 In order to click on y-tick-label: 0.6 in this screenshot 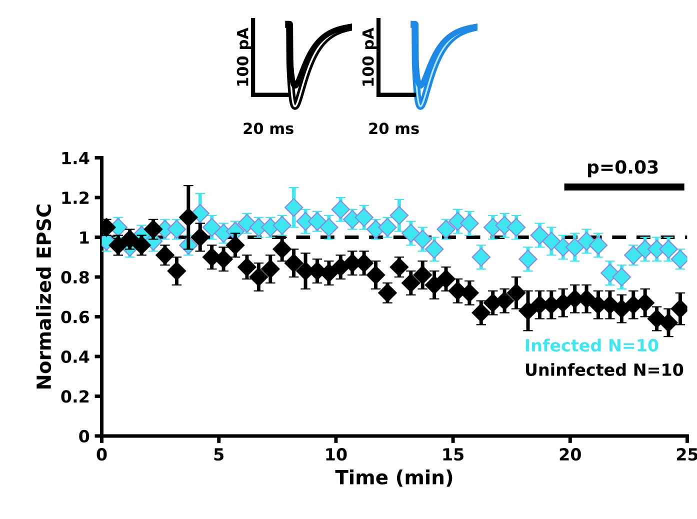, I will do `click(75, 317)`.